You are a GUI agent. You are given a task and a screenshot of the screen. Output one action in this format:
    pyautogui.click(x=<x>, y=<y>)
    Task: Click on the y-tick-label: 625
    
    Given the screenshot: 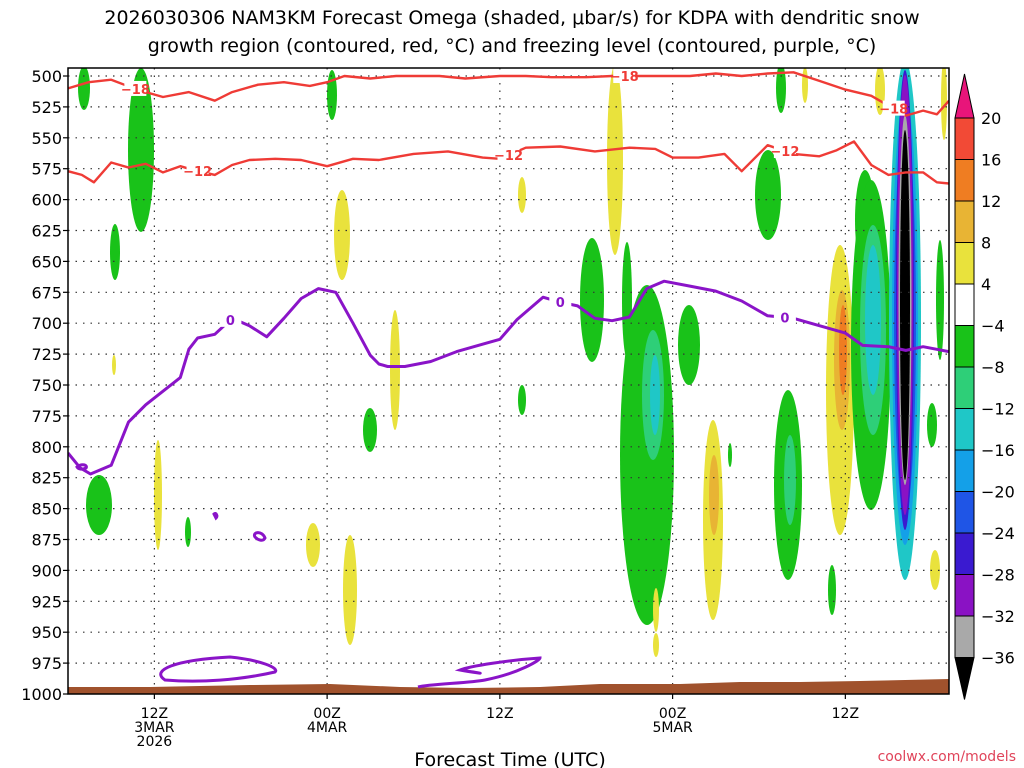 What is the action you would take?
    pyautogui.click(x=46, y=231)
    